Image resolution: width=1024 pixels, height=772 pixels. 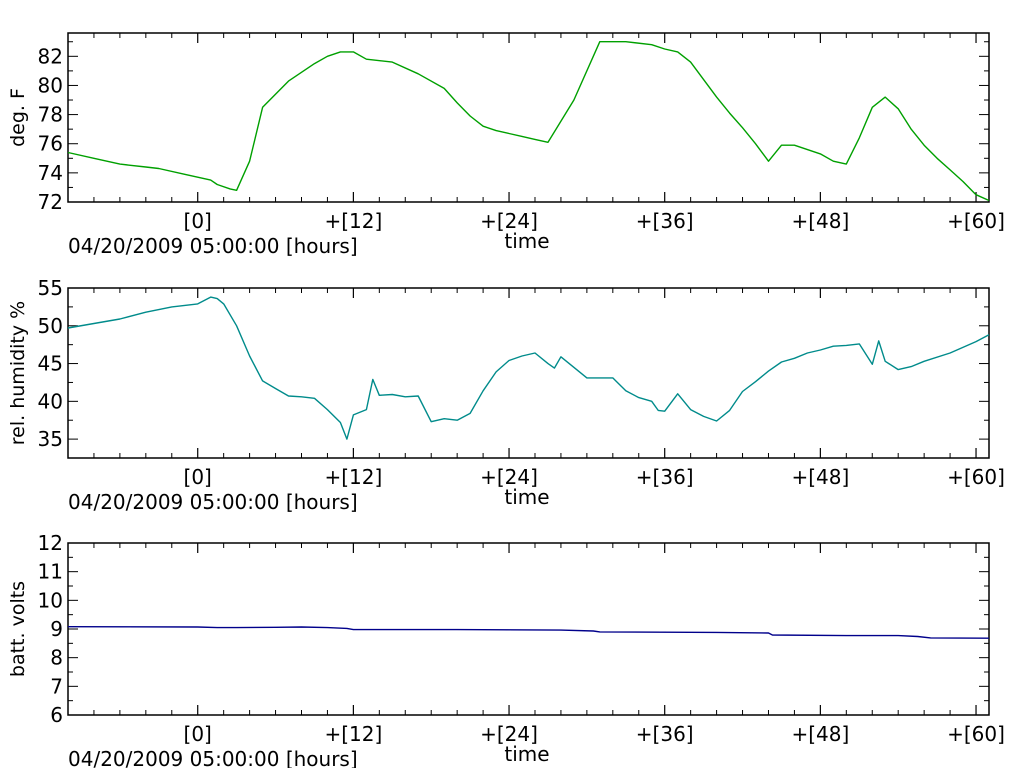 I want to click on y-tick-label: 72, so click(x=50, y=202).